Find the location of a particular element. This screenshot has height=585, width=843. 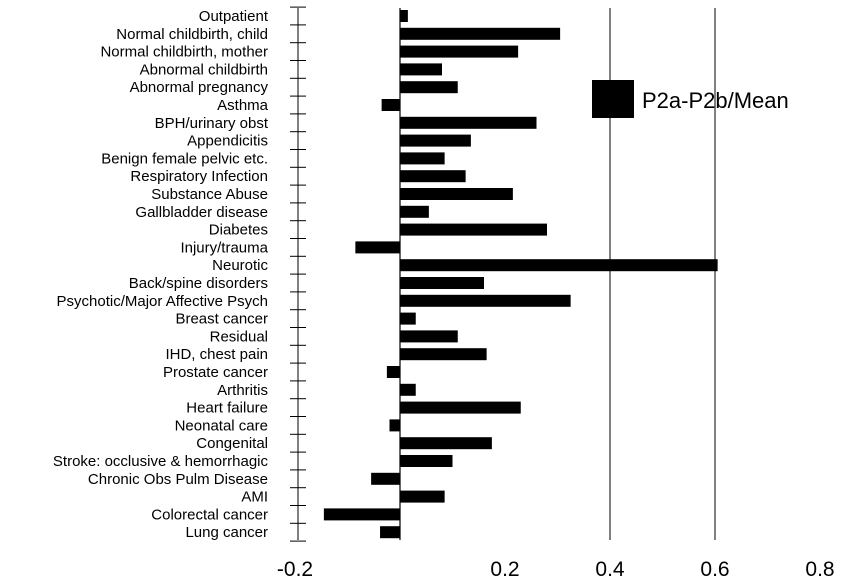

category-label: Lung cancer is located at coordinates (226, 532).